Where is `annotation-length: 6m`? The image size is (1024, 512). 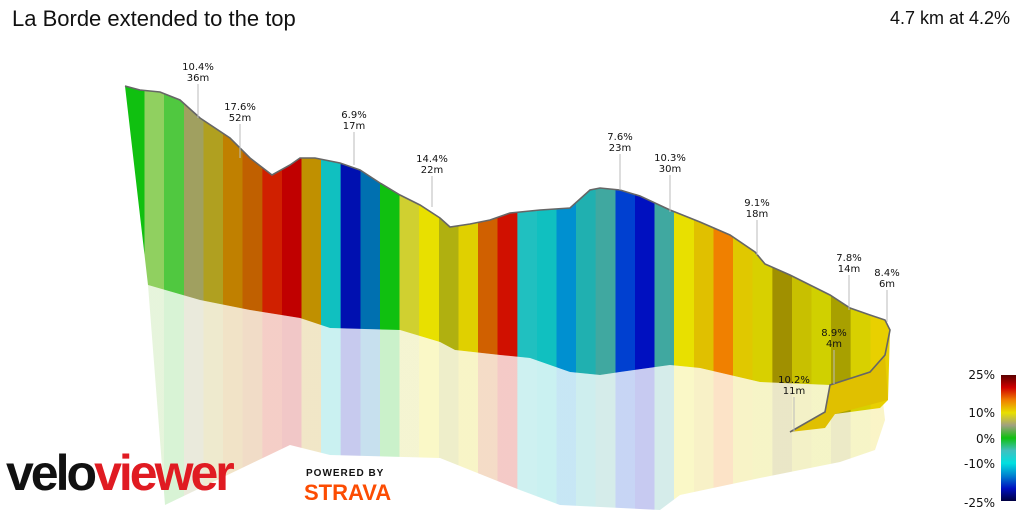 annotation-length: 6m is located at coordinates (887, 284).